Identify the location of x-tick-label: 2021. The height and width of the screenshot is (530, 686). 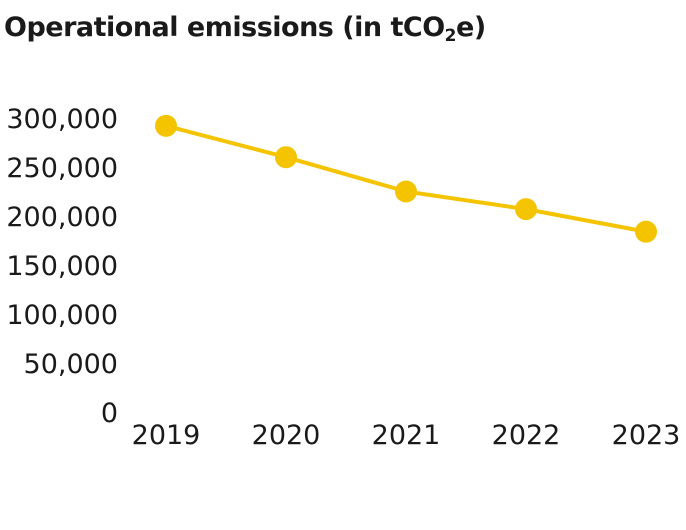
(406, 435).